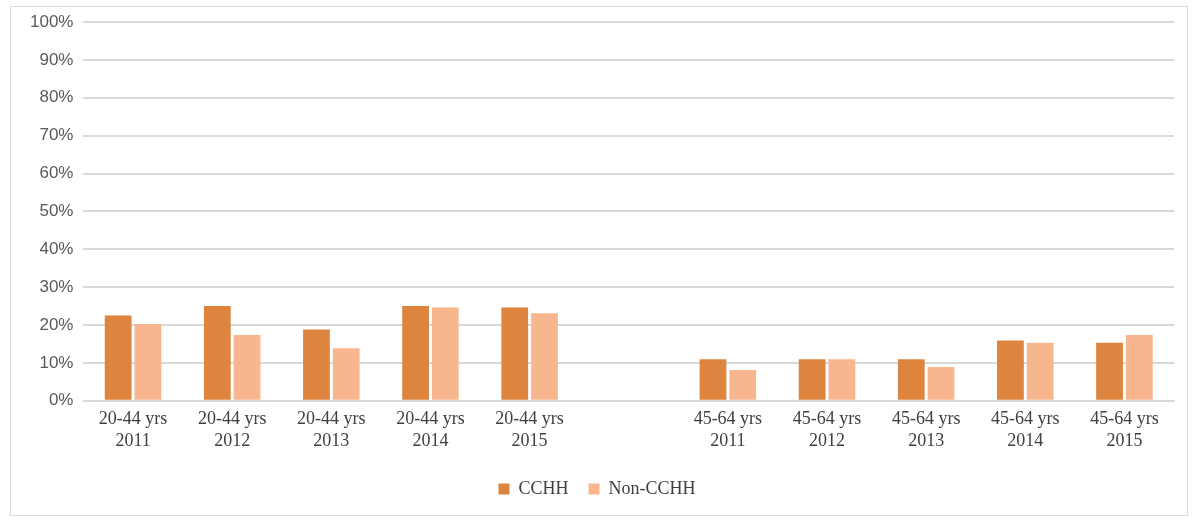  I want to click on legend-label: Non-CCHH, so click(652, 487).